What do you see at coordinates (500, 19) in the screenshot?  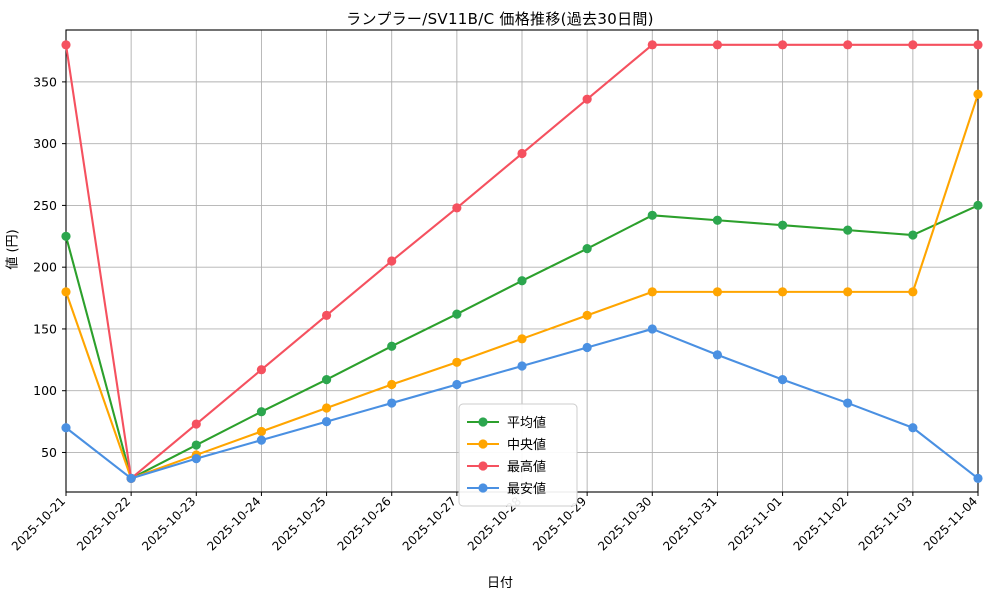 I see `chart-title: ランプラー/SV11B/C 価格推移(過去30日間)` at bounding box center [500, 19].